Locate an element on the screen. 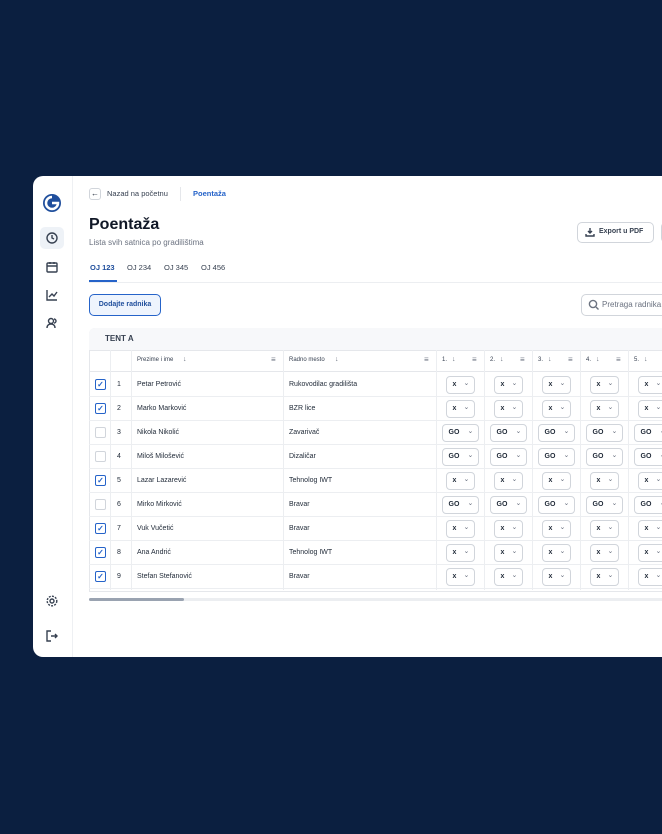  add-worker-button: Dodajte radnika is located at coordinates (125, 305).